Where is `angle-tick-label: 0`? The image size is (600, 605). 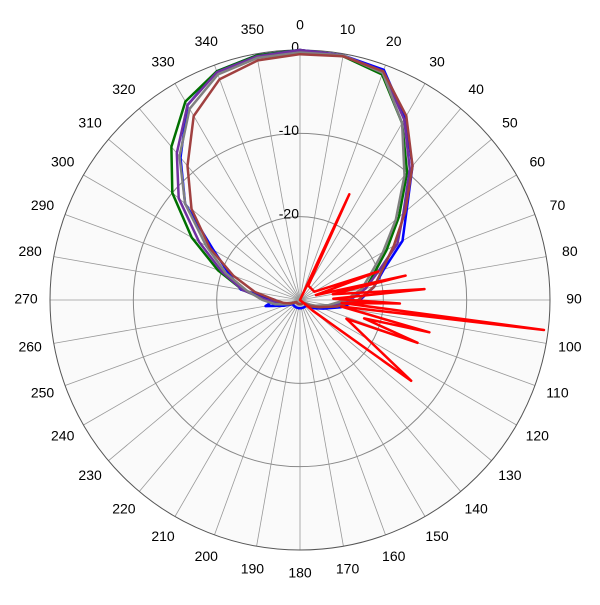 angle-tick-label: 0 is located at coordinates (300, 25).